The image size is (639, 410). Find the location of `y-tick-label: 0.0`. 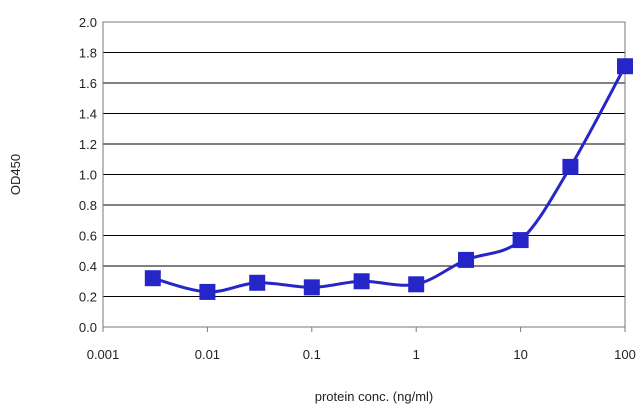

y-tick-label: 0.0 is located at coordinates (88, 327).